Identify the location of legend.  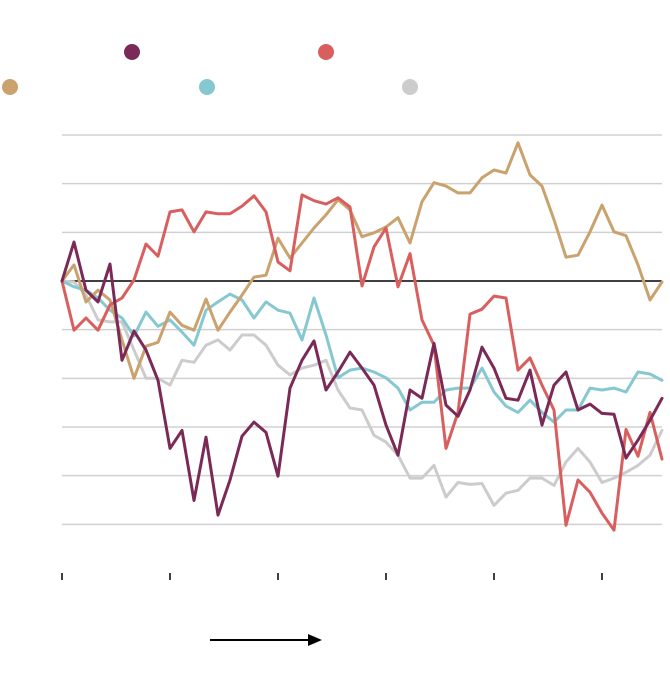
(210, 69).